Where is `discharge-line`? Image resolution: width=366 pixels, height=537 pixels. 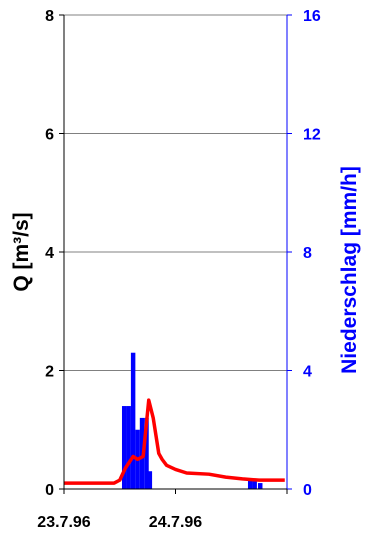
discharge-line is located at coordinates (174, 441).